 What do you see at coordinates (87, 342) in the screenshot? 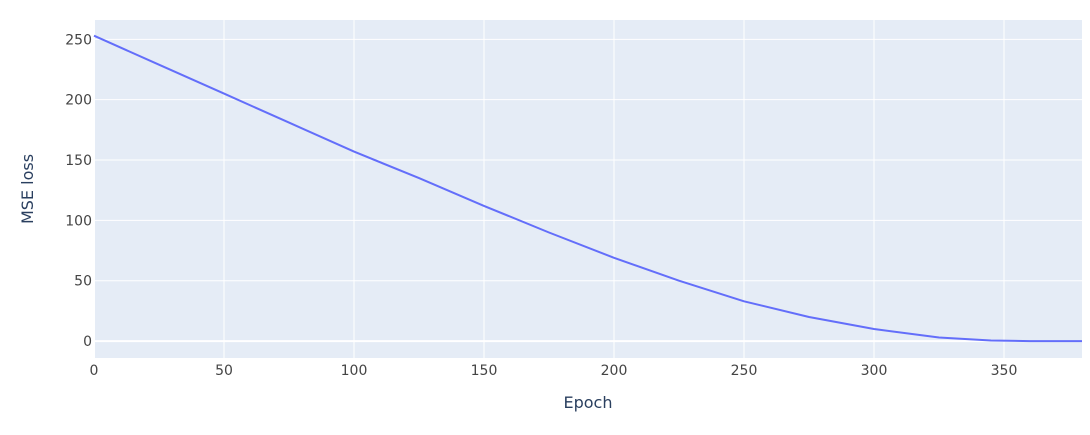
I see `y-tick-label: 0` at bounding box center [87, 342].